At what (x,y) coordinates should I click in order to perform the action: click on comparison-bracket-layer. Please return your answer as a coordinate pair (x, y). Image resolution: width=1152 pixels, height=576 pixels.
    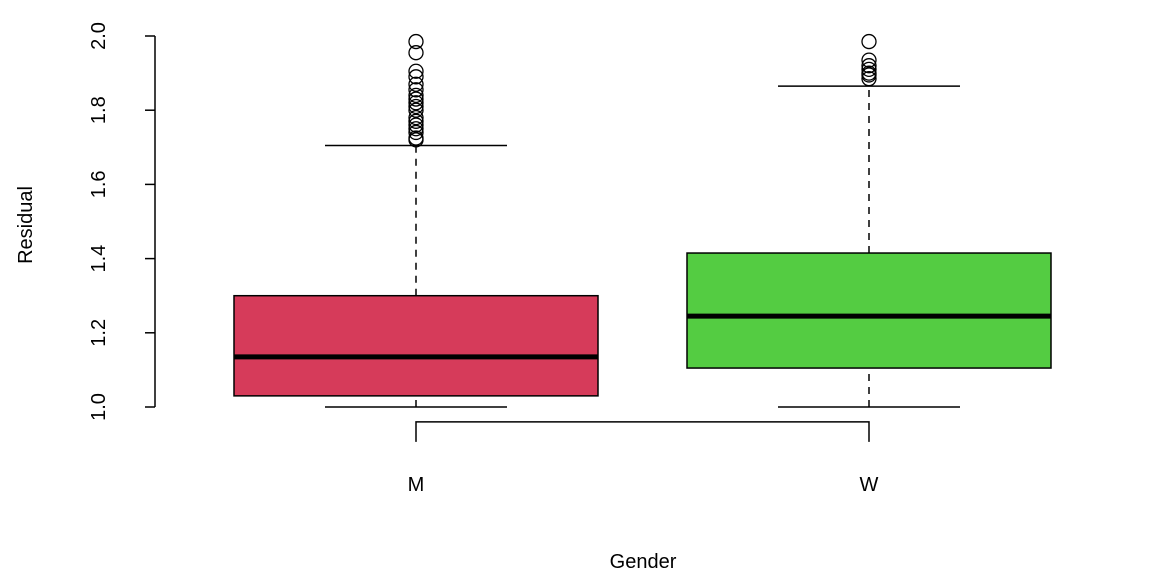
    Looking at the image, I should click on (642, 431).